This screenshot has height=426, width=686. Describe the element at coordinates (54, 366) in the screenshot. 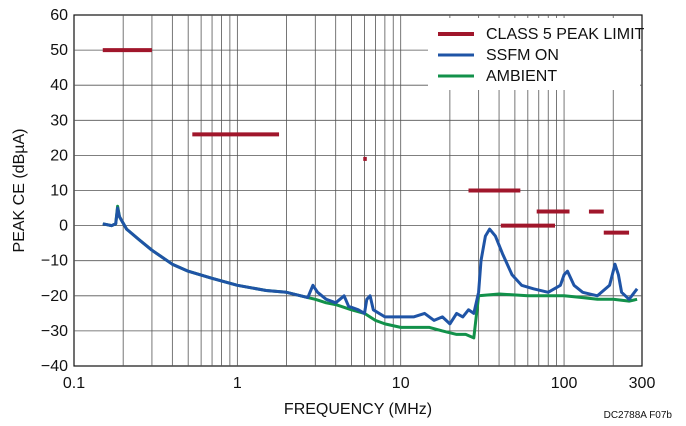

I see `y-tick-label: −40` at that location.